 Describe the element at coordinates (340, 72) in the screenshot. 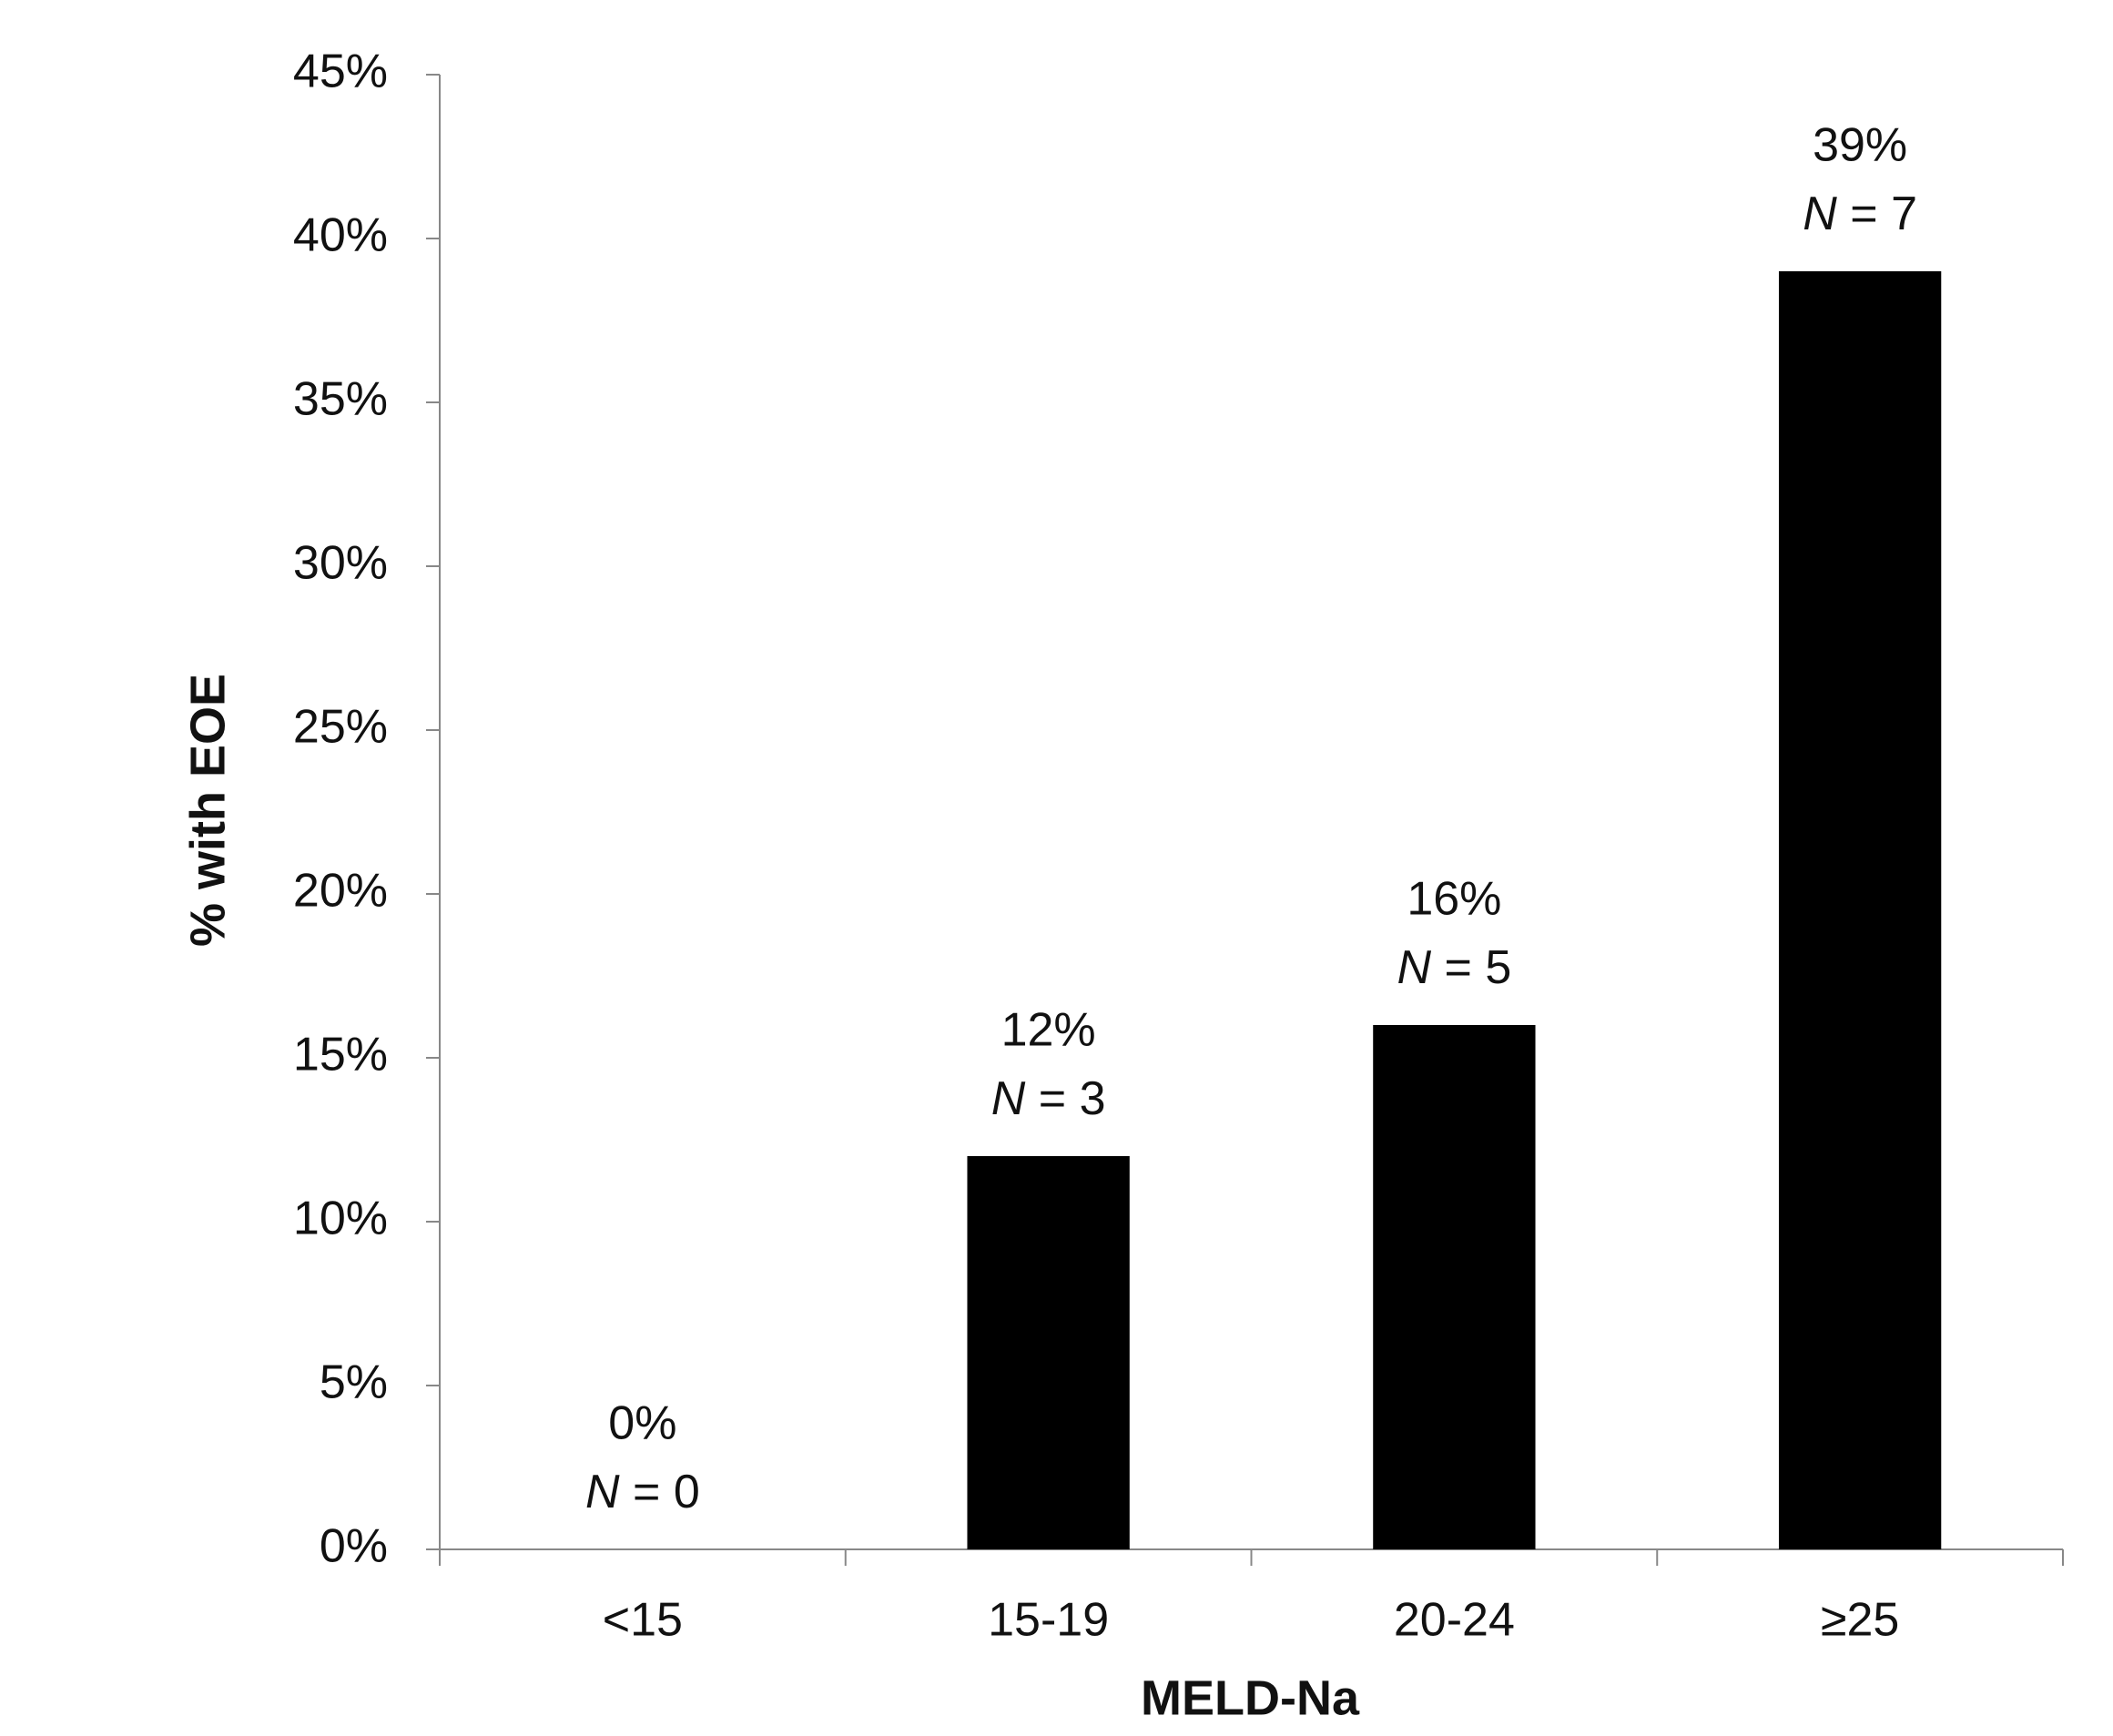

I see `y-tick-label: 45%` at that location.